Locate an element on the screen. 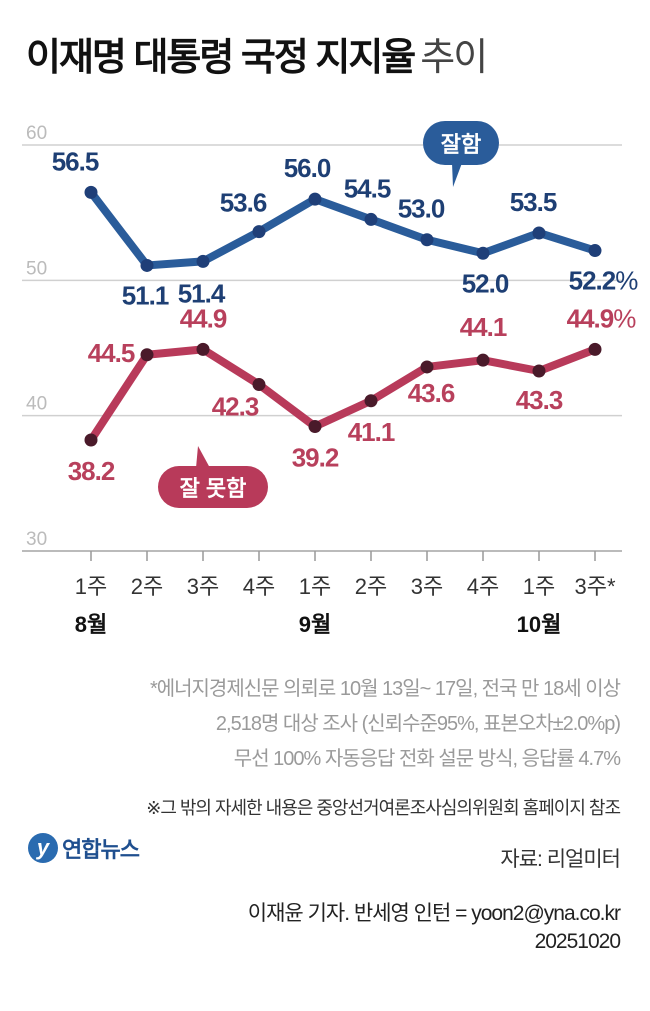 The image size is (650, 1011). data-label: 53.6 is located at coordinates (243, 203).